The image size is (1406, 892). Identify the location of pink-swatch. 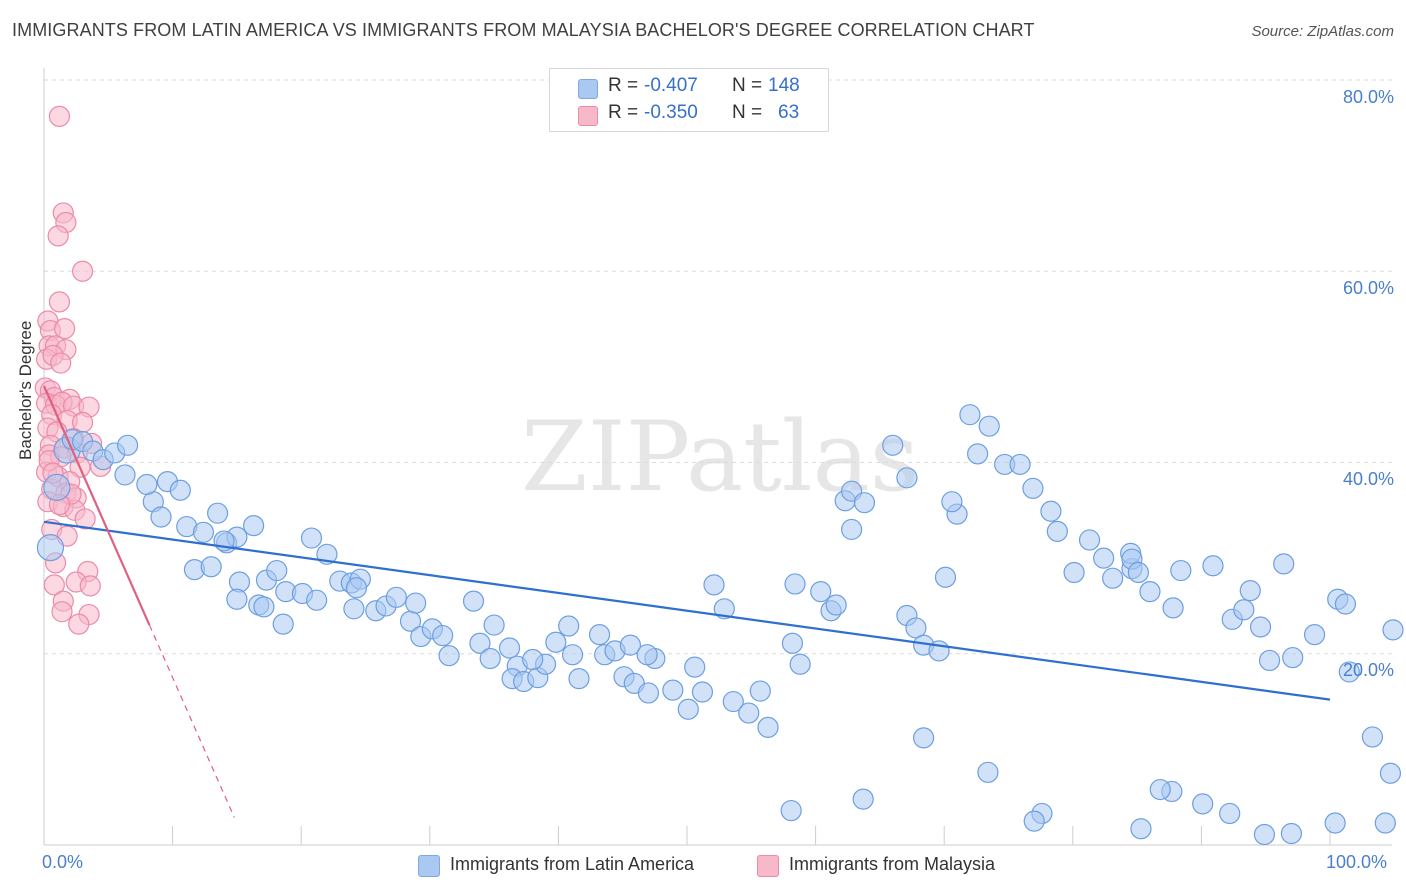
(588, 116).